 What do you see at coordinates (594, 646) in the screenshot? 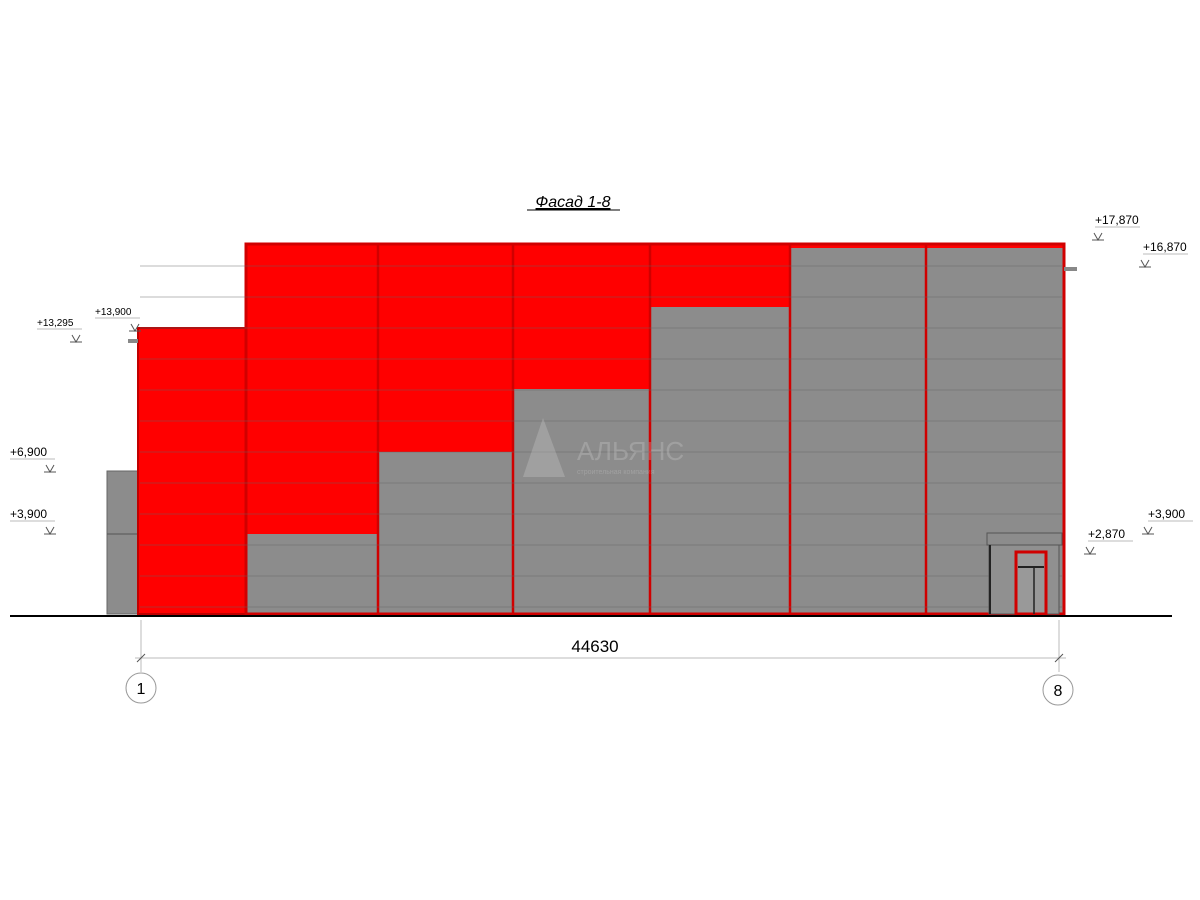
I see `overall-dimension: 44630` at bounding box center [594, 646].